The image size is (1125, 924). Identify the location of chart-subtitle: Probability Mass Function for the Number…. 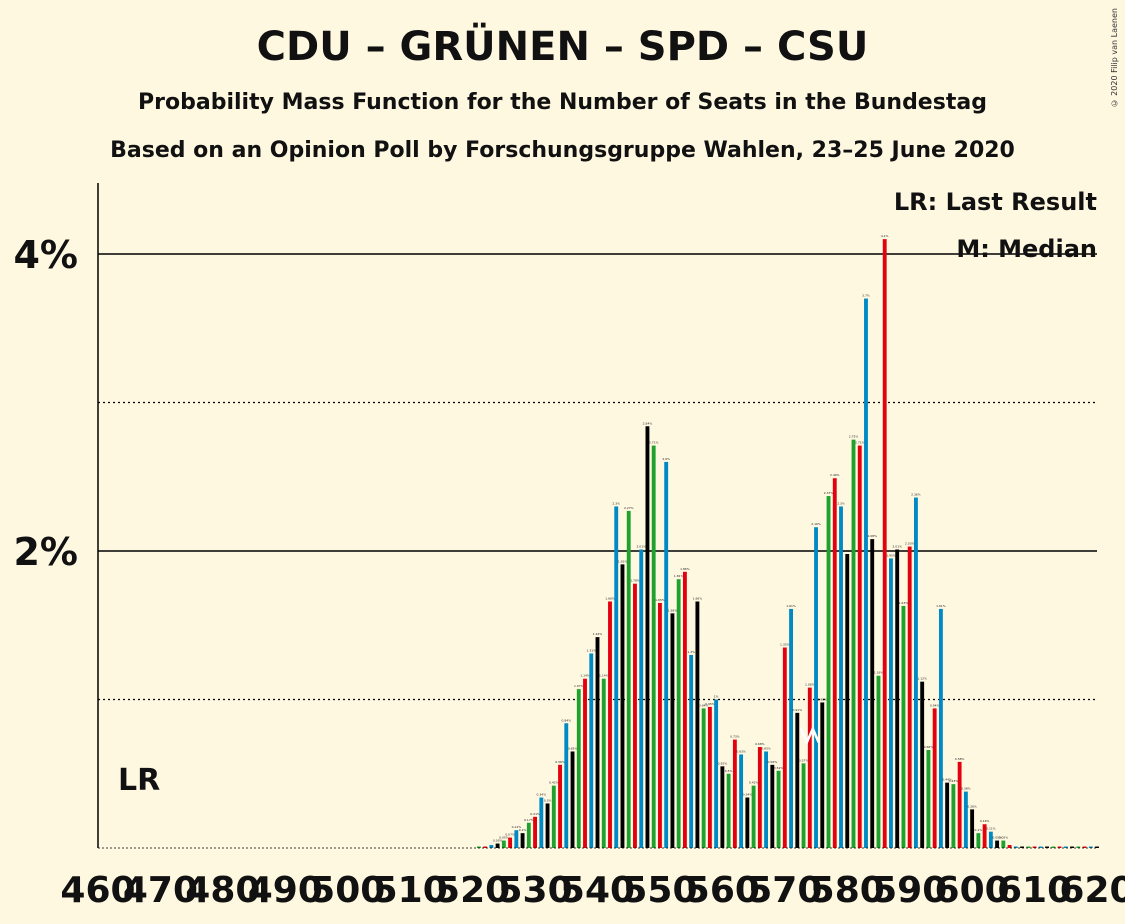
(562, 102).